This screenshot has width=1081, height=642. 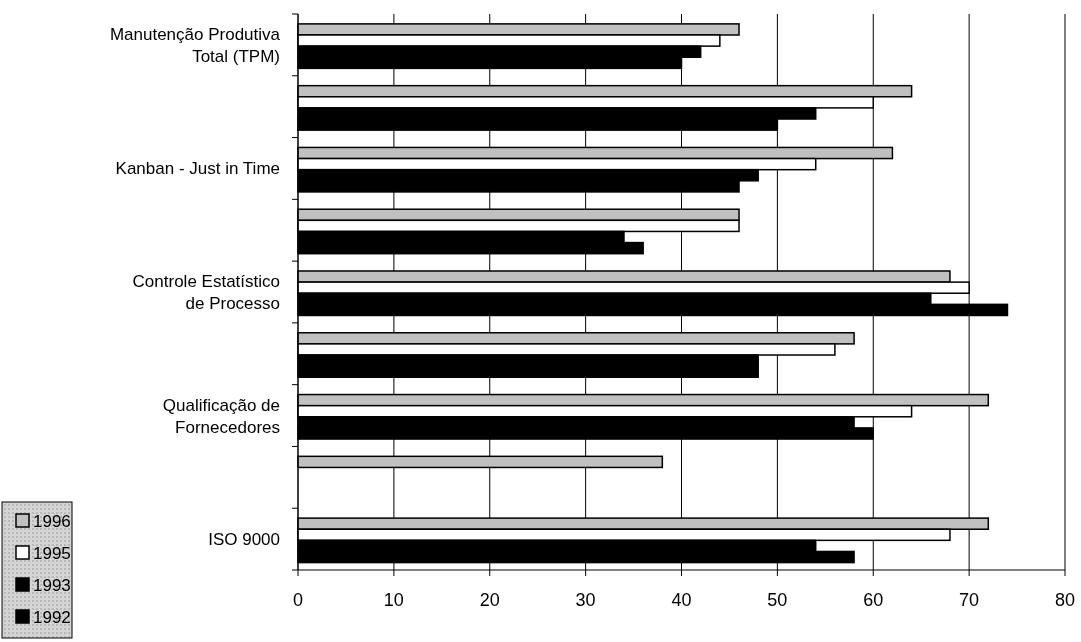 What do you see at coordinates (873, 600) in the screenshot?
I see `x-tick-label: 60` at bounding box center [873, 600].